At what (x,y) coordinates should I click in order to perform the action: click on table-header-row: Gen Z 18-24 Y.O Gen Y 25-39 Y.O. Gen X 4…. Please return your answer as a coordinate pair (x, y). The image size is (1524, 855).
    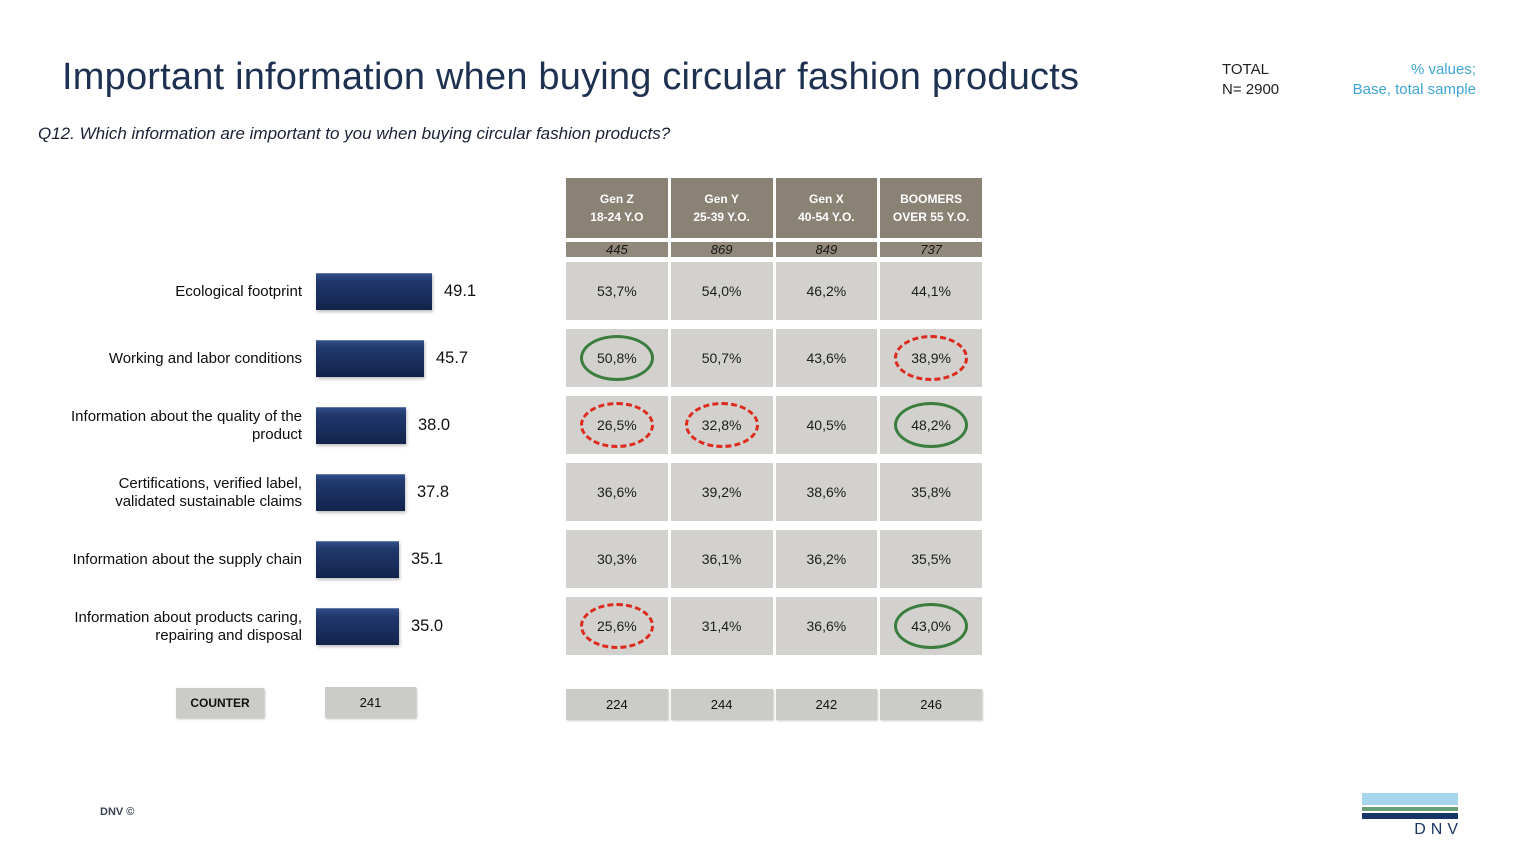
    Looking at the image, I should click on (774, 208).